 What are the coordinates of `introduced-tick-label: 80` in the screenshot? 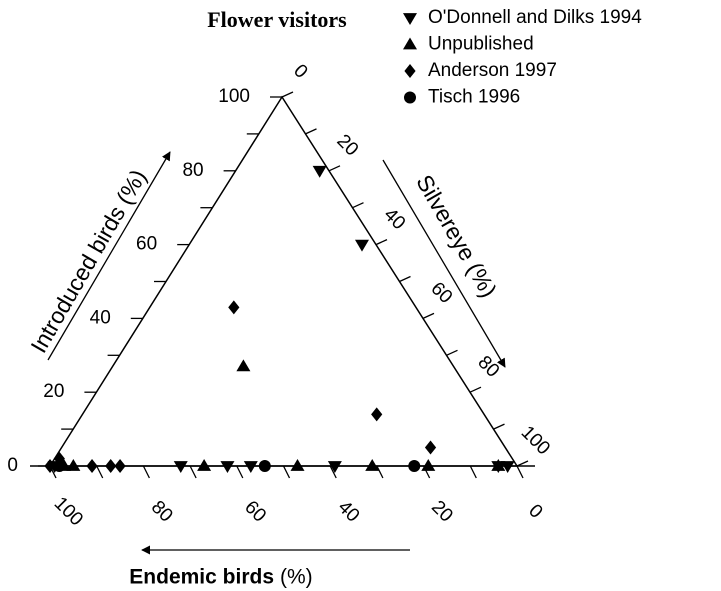 It's located at (192, 170).